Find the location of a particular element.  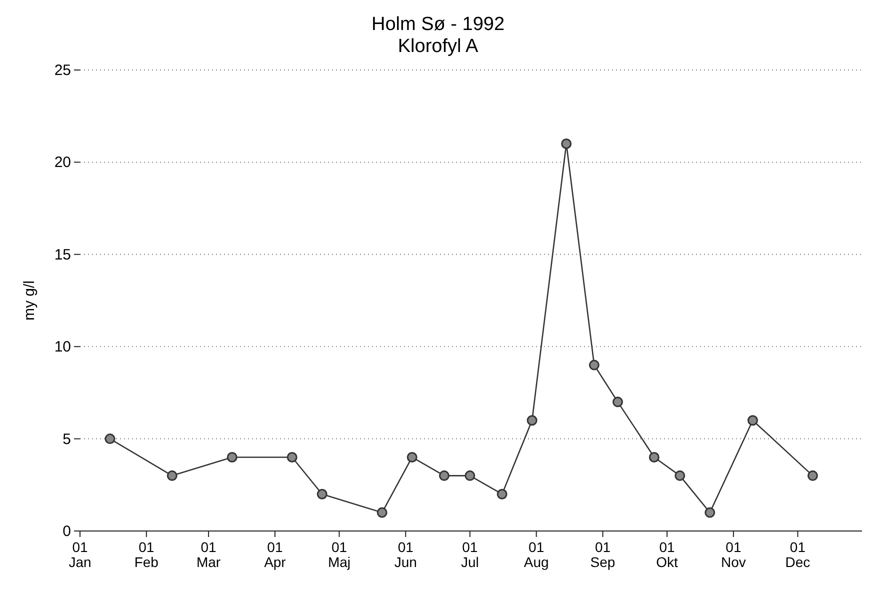

y-tick-label: 10 is located at coordinates (62, 347).